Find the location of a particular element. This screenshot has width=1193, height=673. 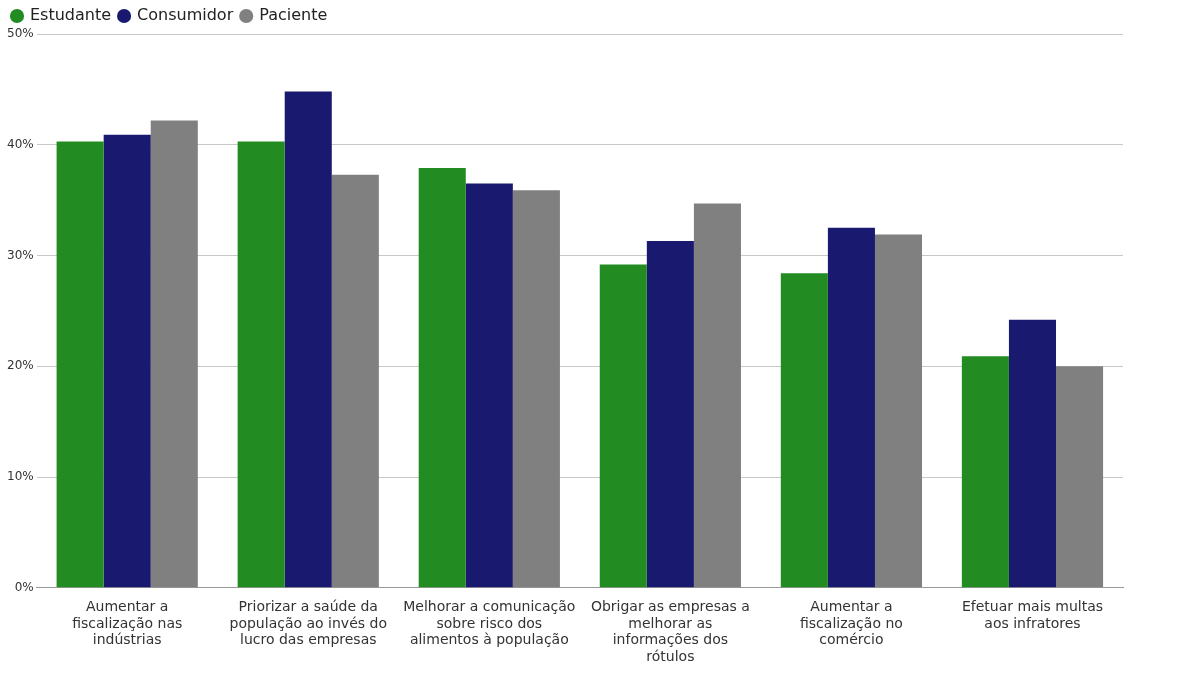

x-tick-label: Efetuar mais multas aos infratores is located at coordinates (1032, 614).